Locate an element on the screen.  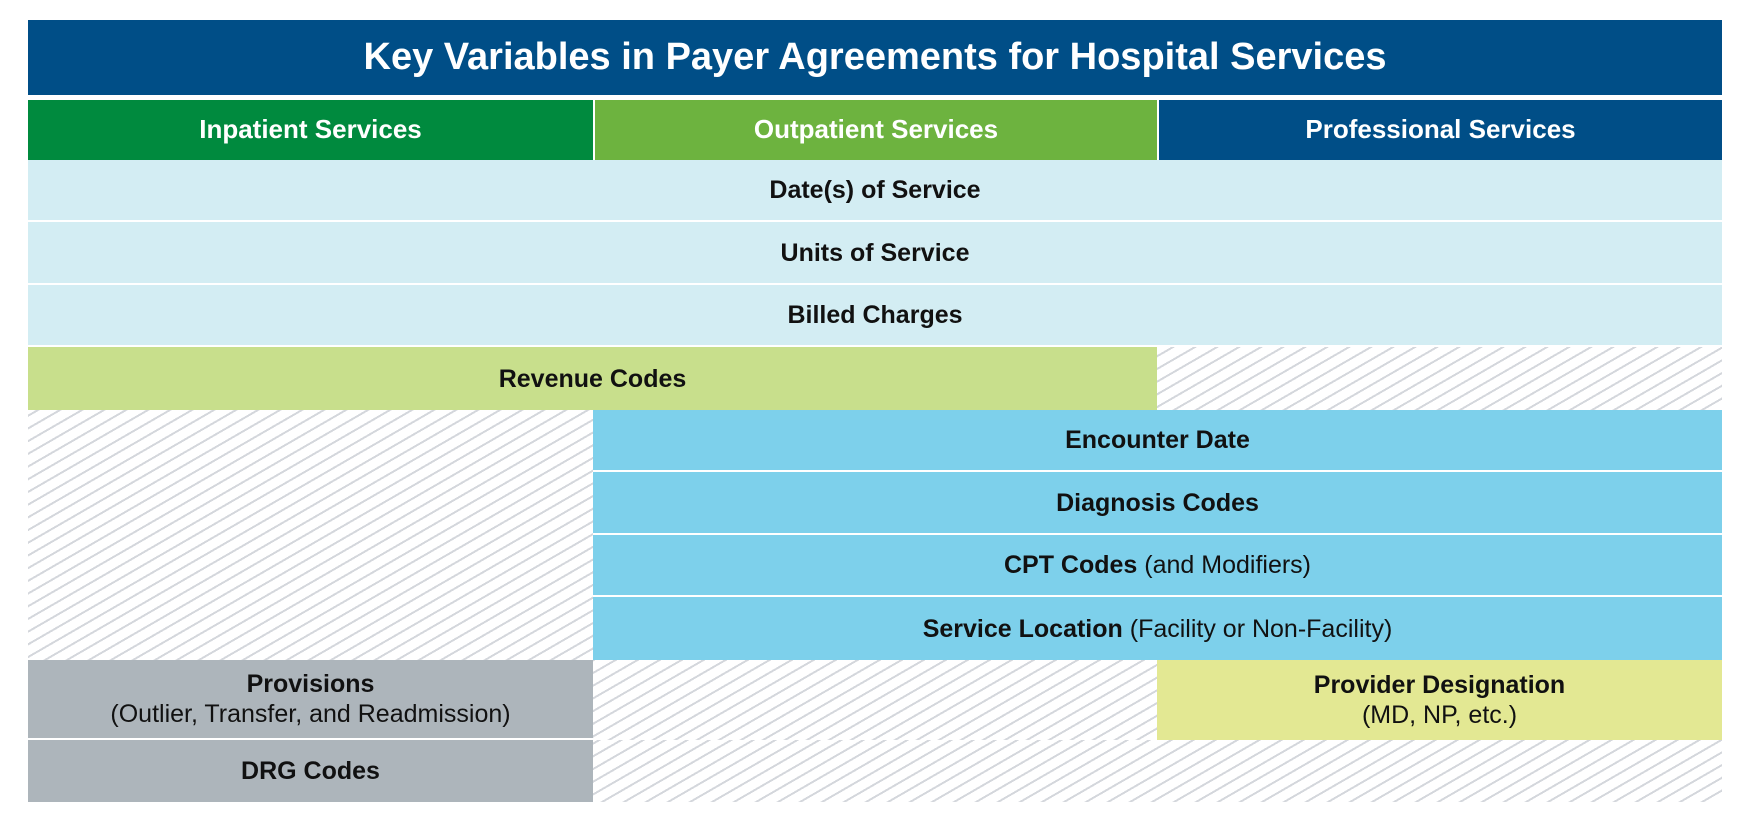
row: Revenue Codes is located at coordinates (592, 378).